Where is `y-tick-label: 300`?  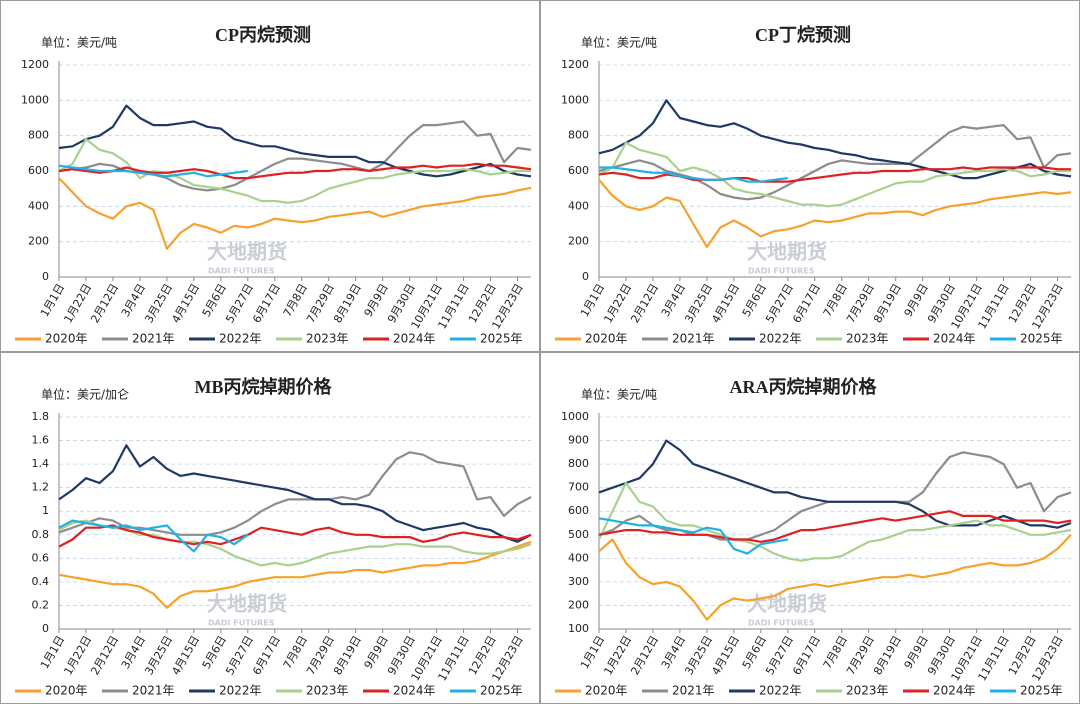 y-tick-label: 300 is located at coordinates (578, 581).